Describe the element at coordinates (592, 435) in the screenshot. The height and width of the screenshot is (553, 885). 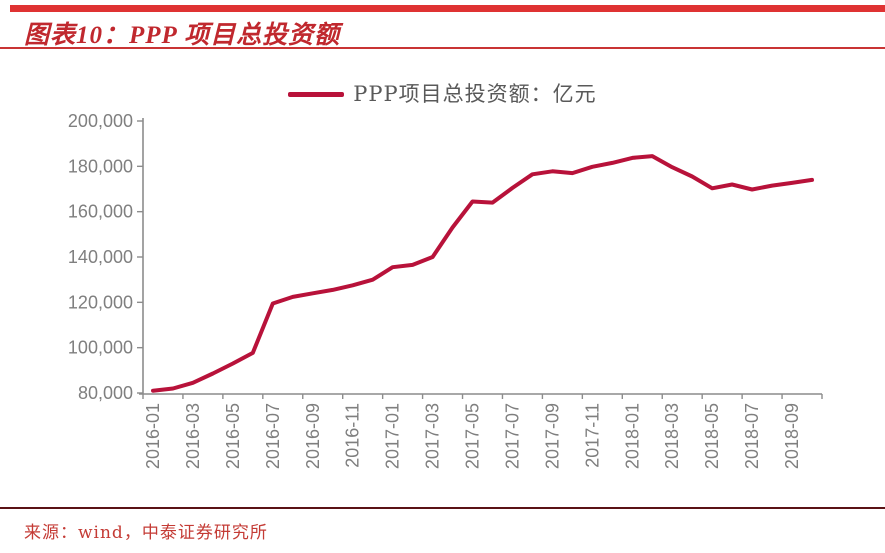
I see `x-tick-label: 2017-11` at that location.